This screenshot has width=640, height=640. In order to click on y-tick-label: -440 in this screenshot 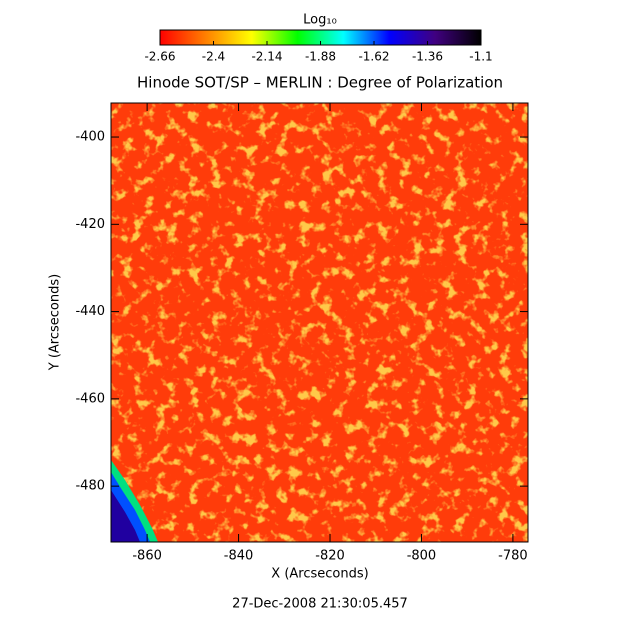, I will do `click(90, 311)`.